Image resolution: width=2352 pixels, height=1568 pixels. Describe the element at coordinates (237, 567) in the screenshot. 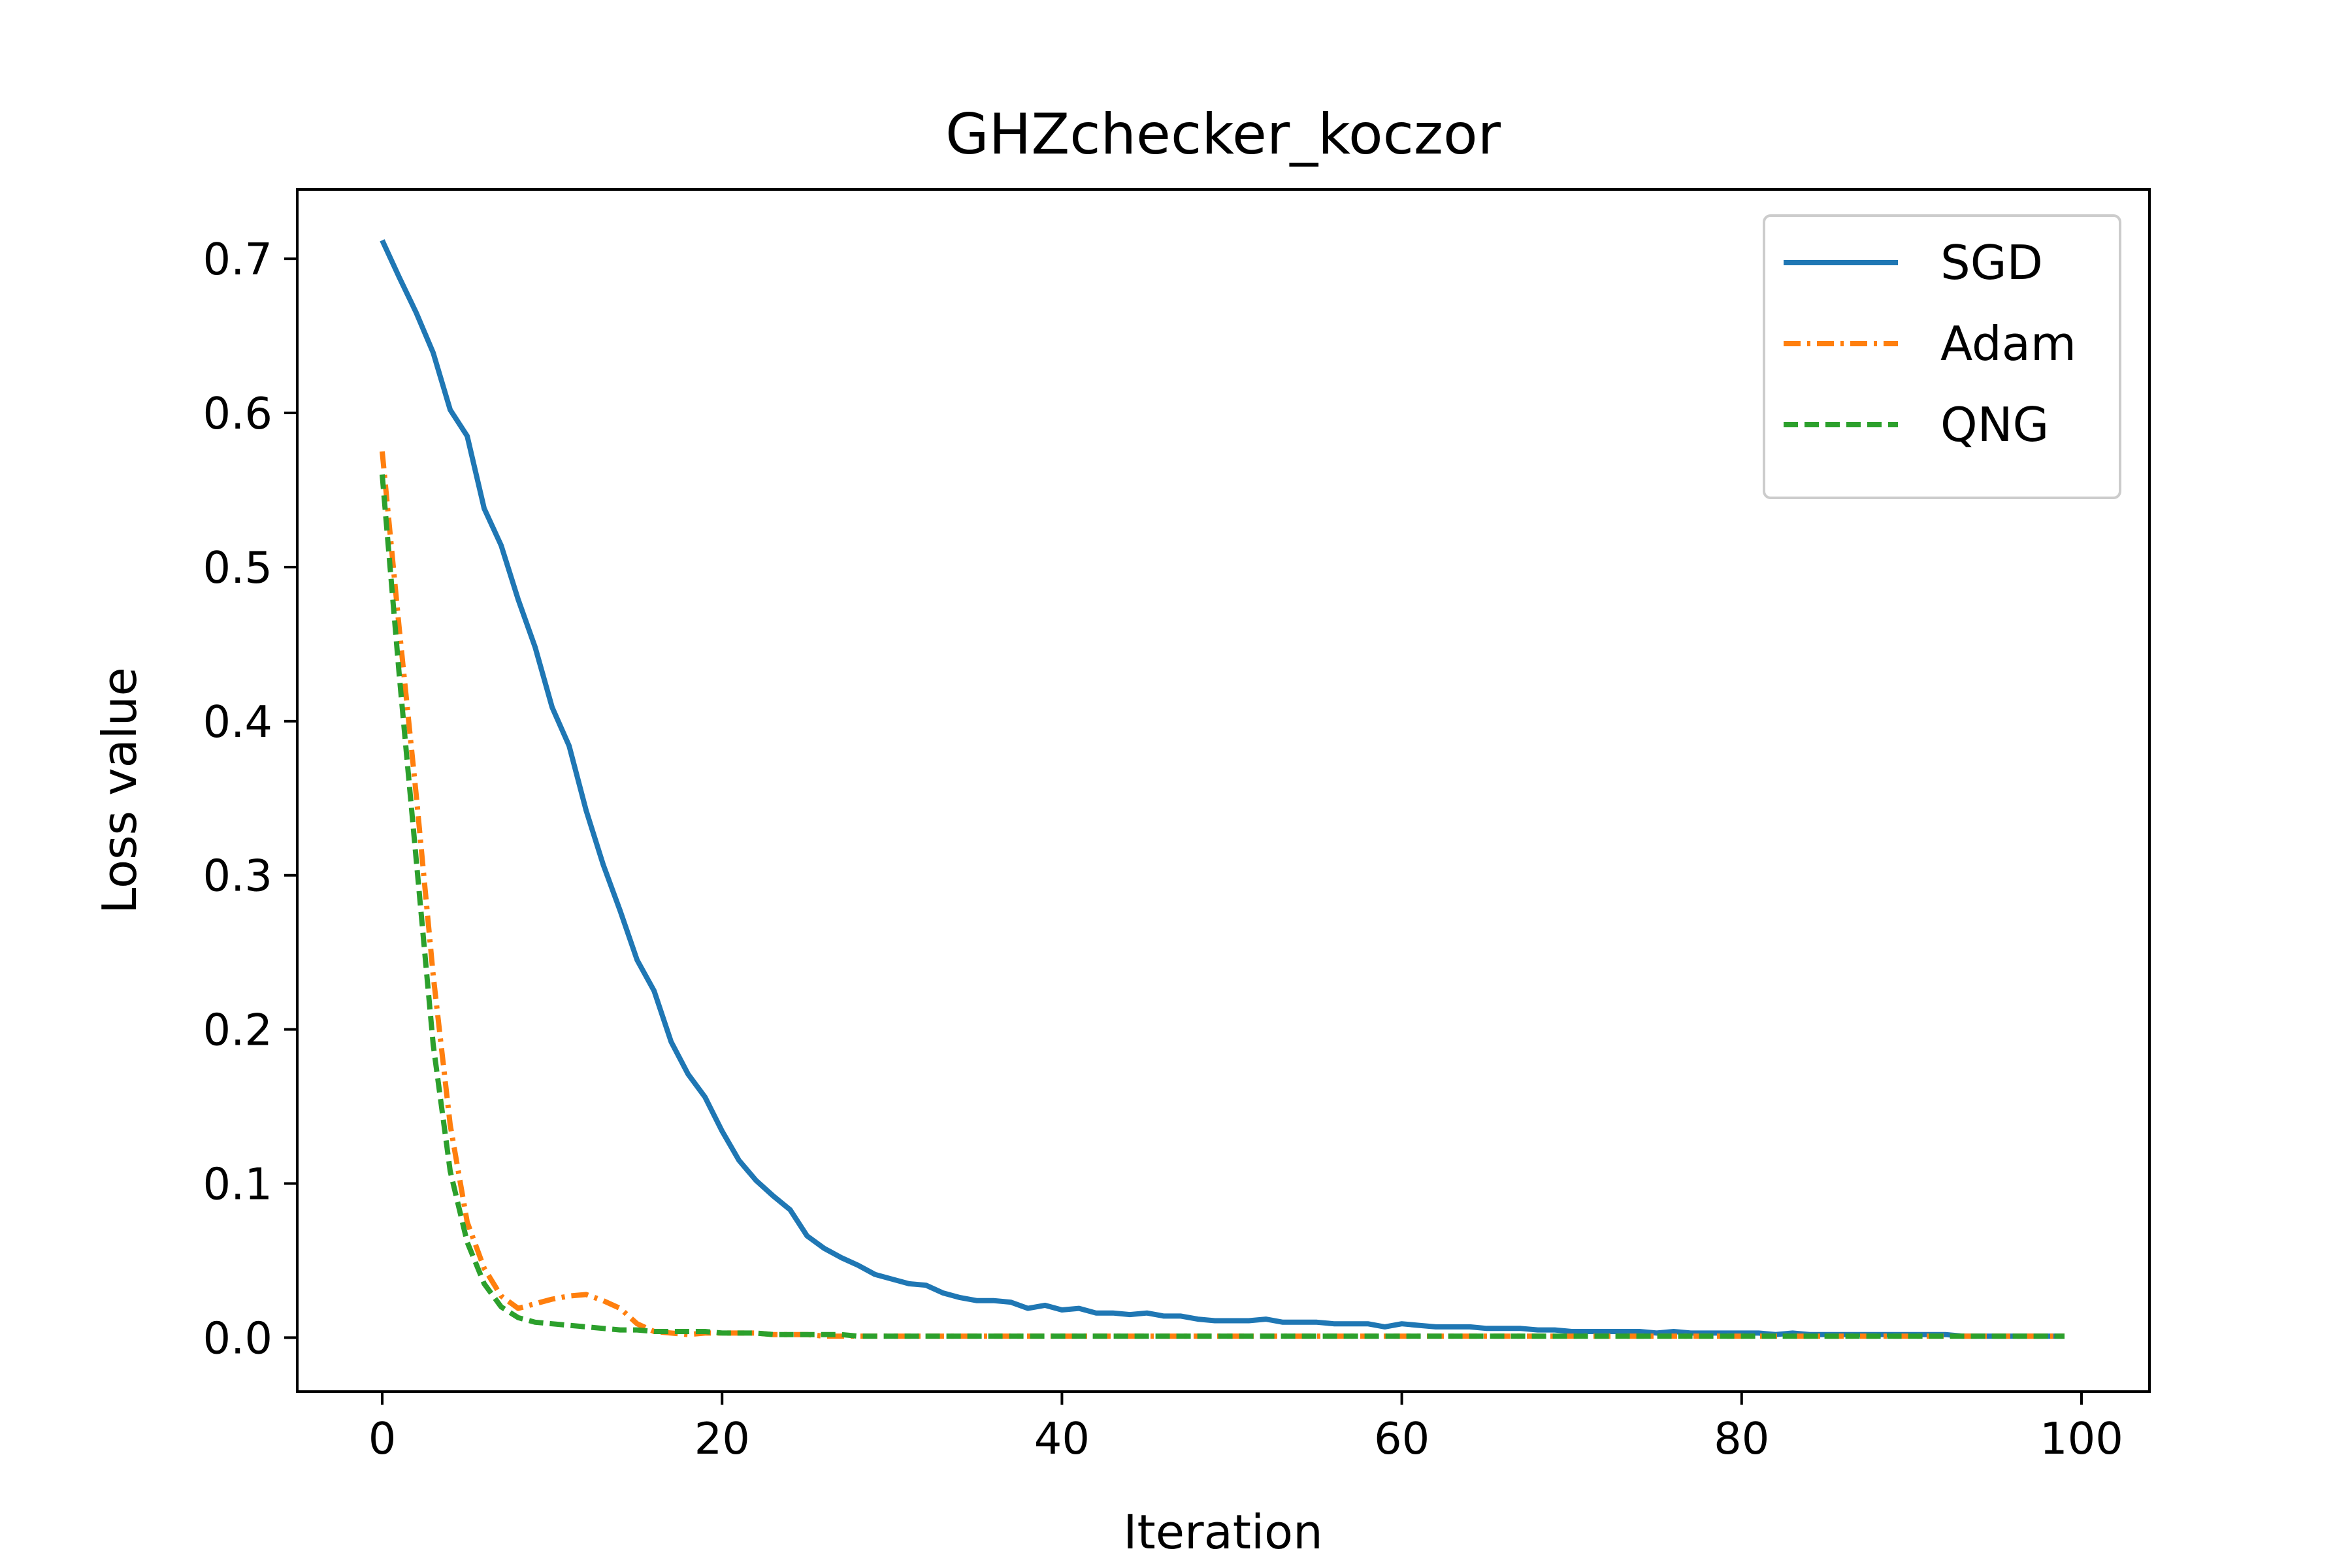

I see `y-tick-label: 0.5` at that location.